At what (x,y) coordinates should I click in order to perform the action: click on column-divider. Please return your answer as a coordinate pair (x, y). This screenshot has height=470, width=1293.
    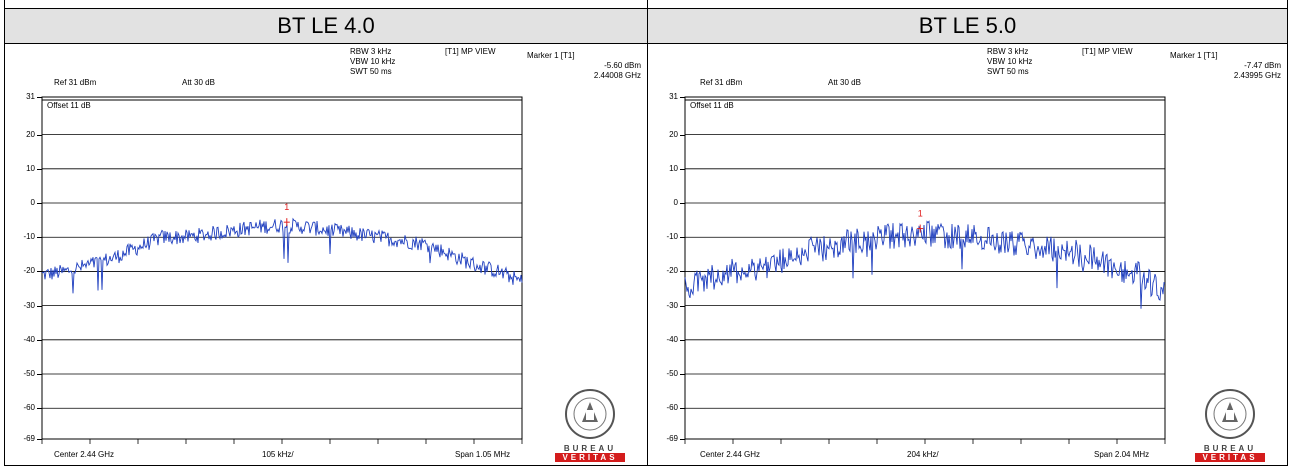
    Looking at the image, I should click on (647, 233).